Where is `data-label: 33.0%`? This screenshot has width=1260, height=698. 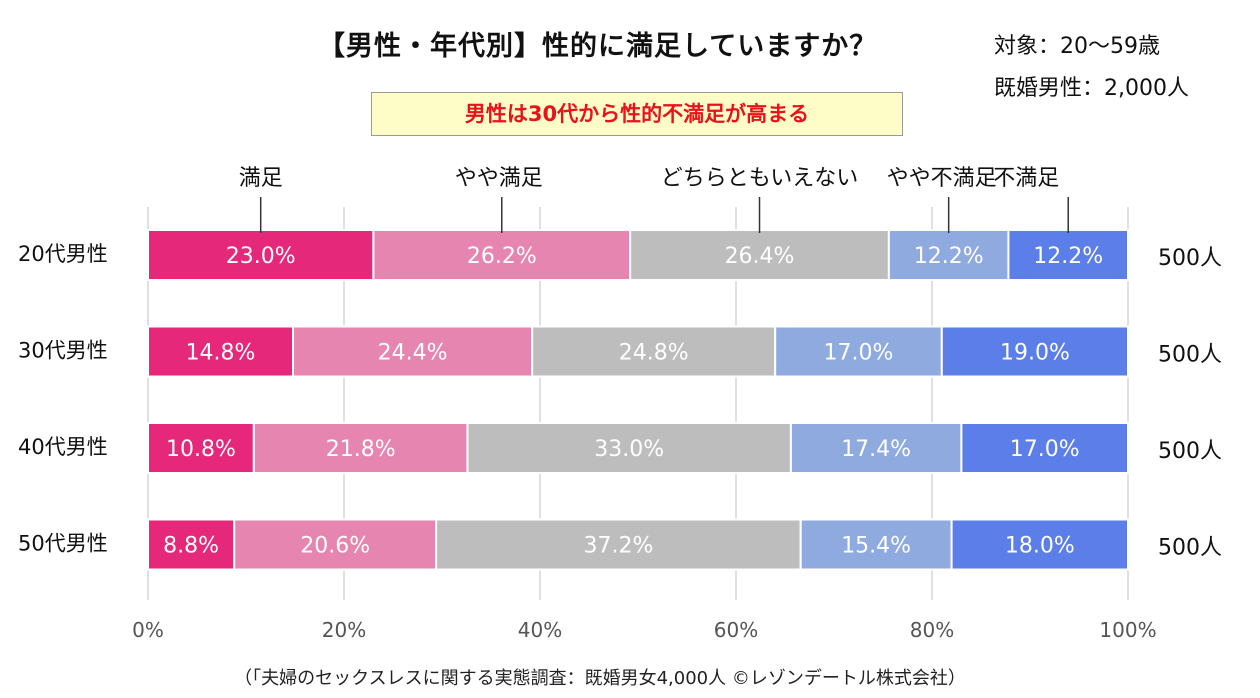 data-label: 33.0% is located at coordinates (629, 449).